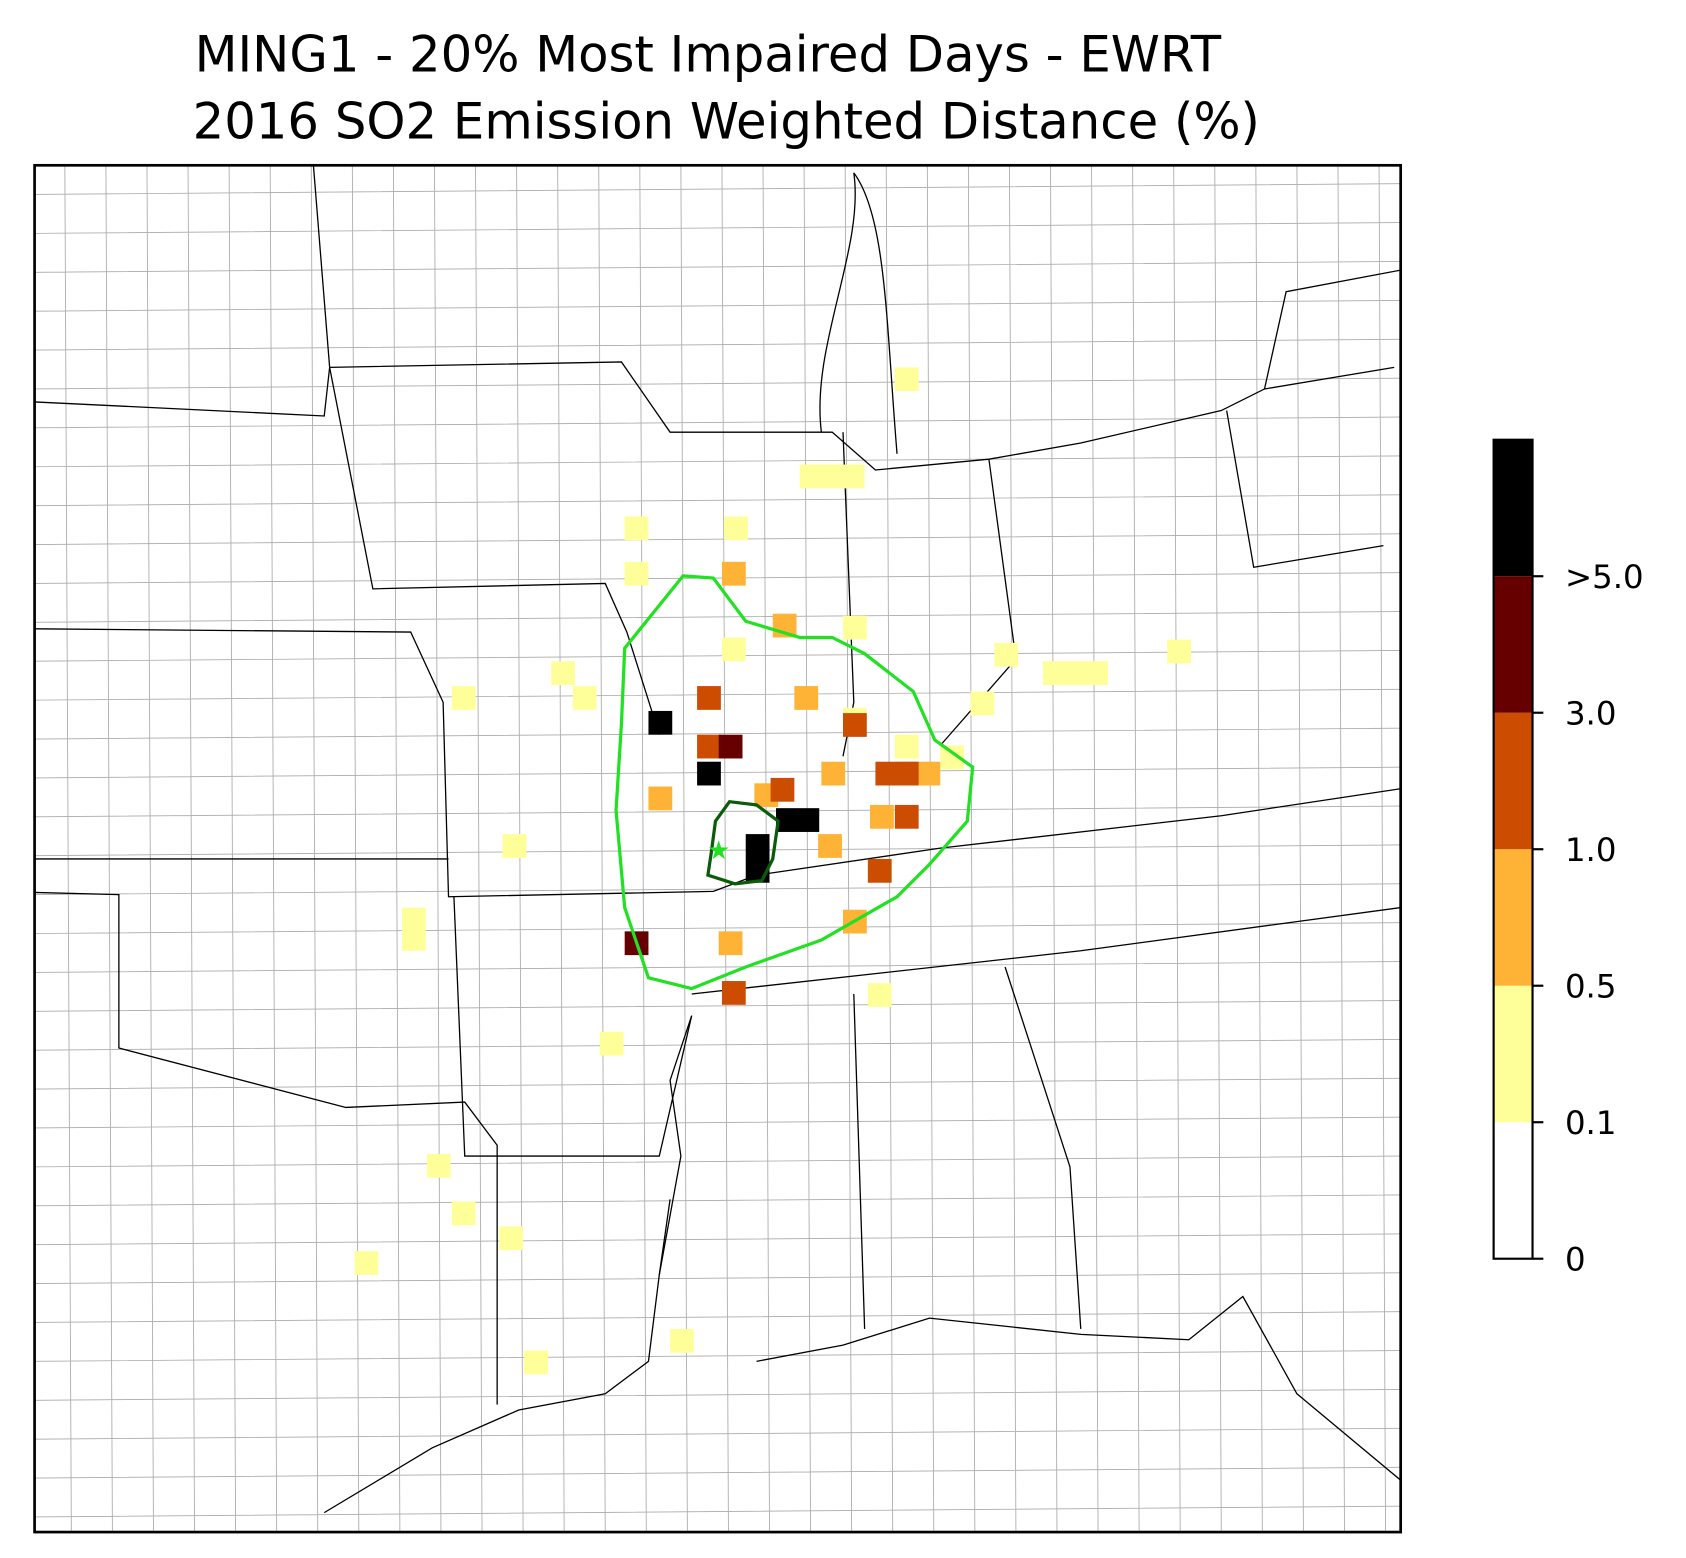 The width and height of the screenshot is (1686, 1558). Describe the element at coordinates (1591, 850) in the screenshot. I see `colorbar-tick-label: 1.0` at that location.